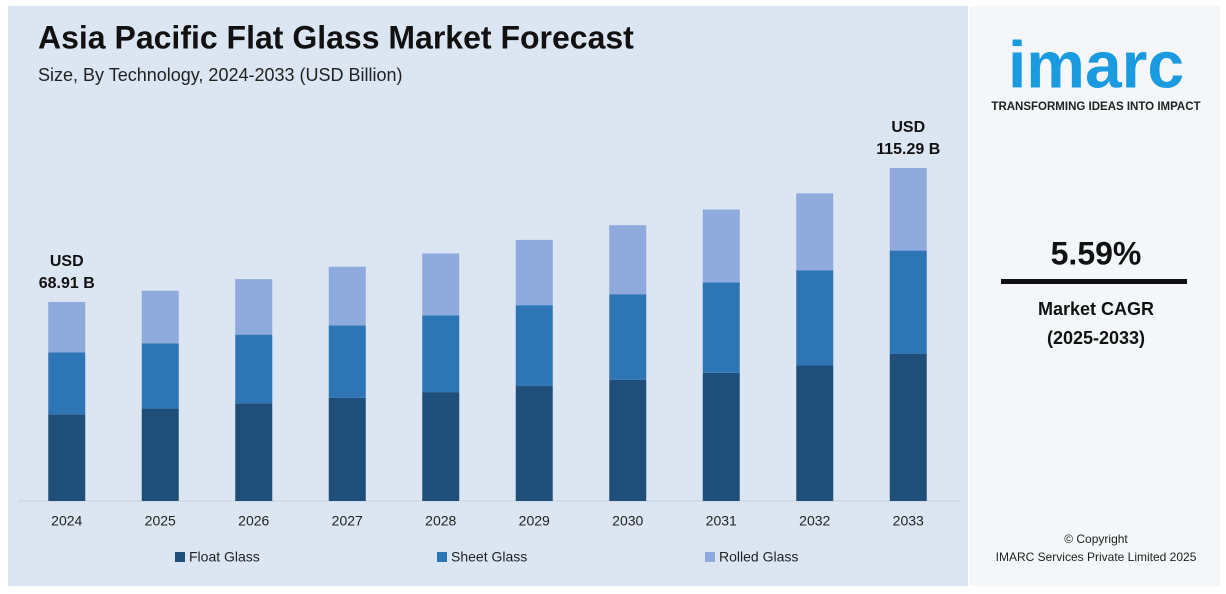  I want to click on x-tick-label: 2031, so click(721, 521).